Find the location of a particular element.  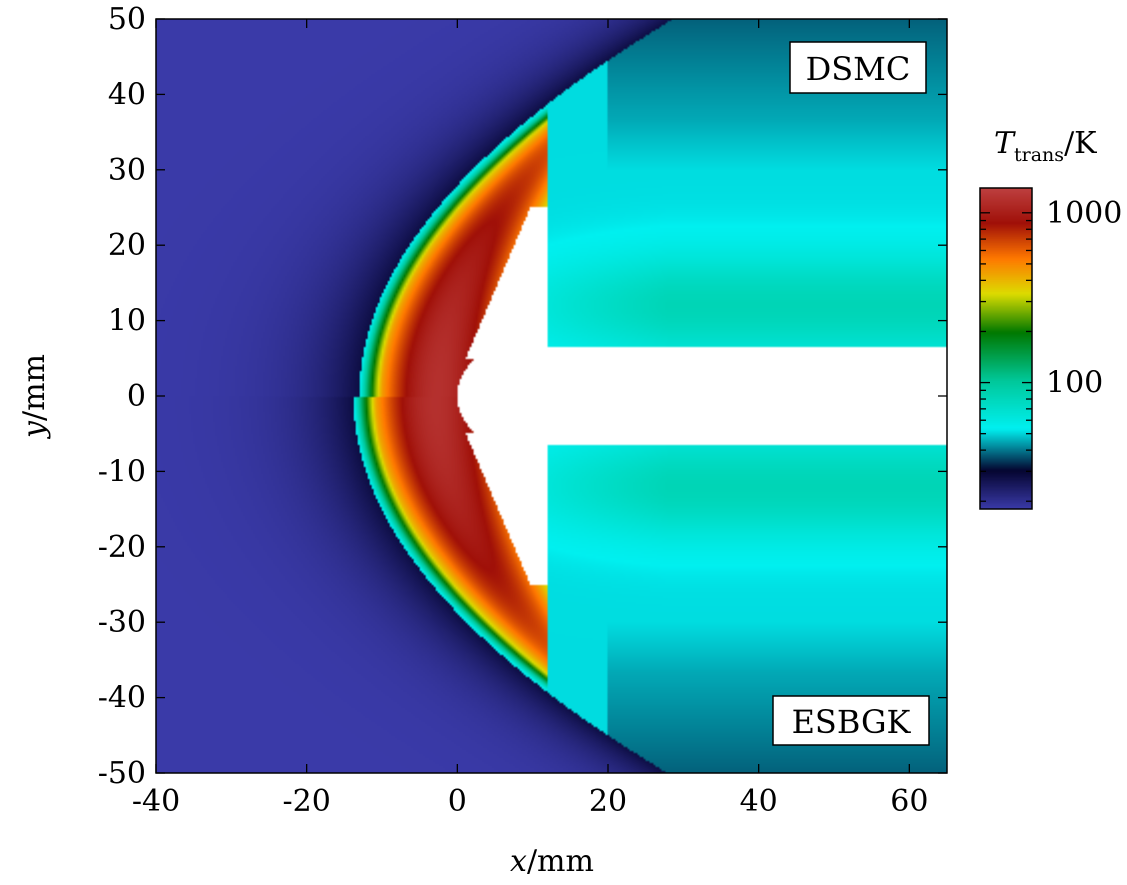

y-tick-label: 30 is located at coordinates (127, 170).